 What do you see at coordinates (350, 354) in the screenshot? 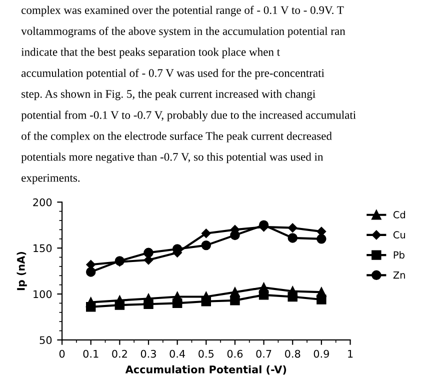
I see `x-tick-label: 1` at bounding box center [350, 354].